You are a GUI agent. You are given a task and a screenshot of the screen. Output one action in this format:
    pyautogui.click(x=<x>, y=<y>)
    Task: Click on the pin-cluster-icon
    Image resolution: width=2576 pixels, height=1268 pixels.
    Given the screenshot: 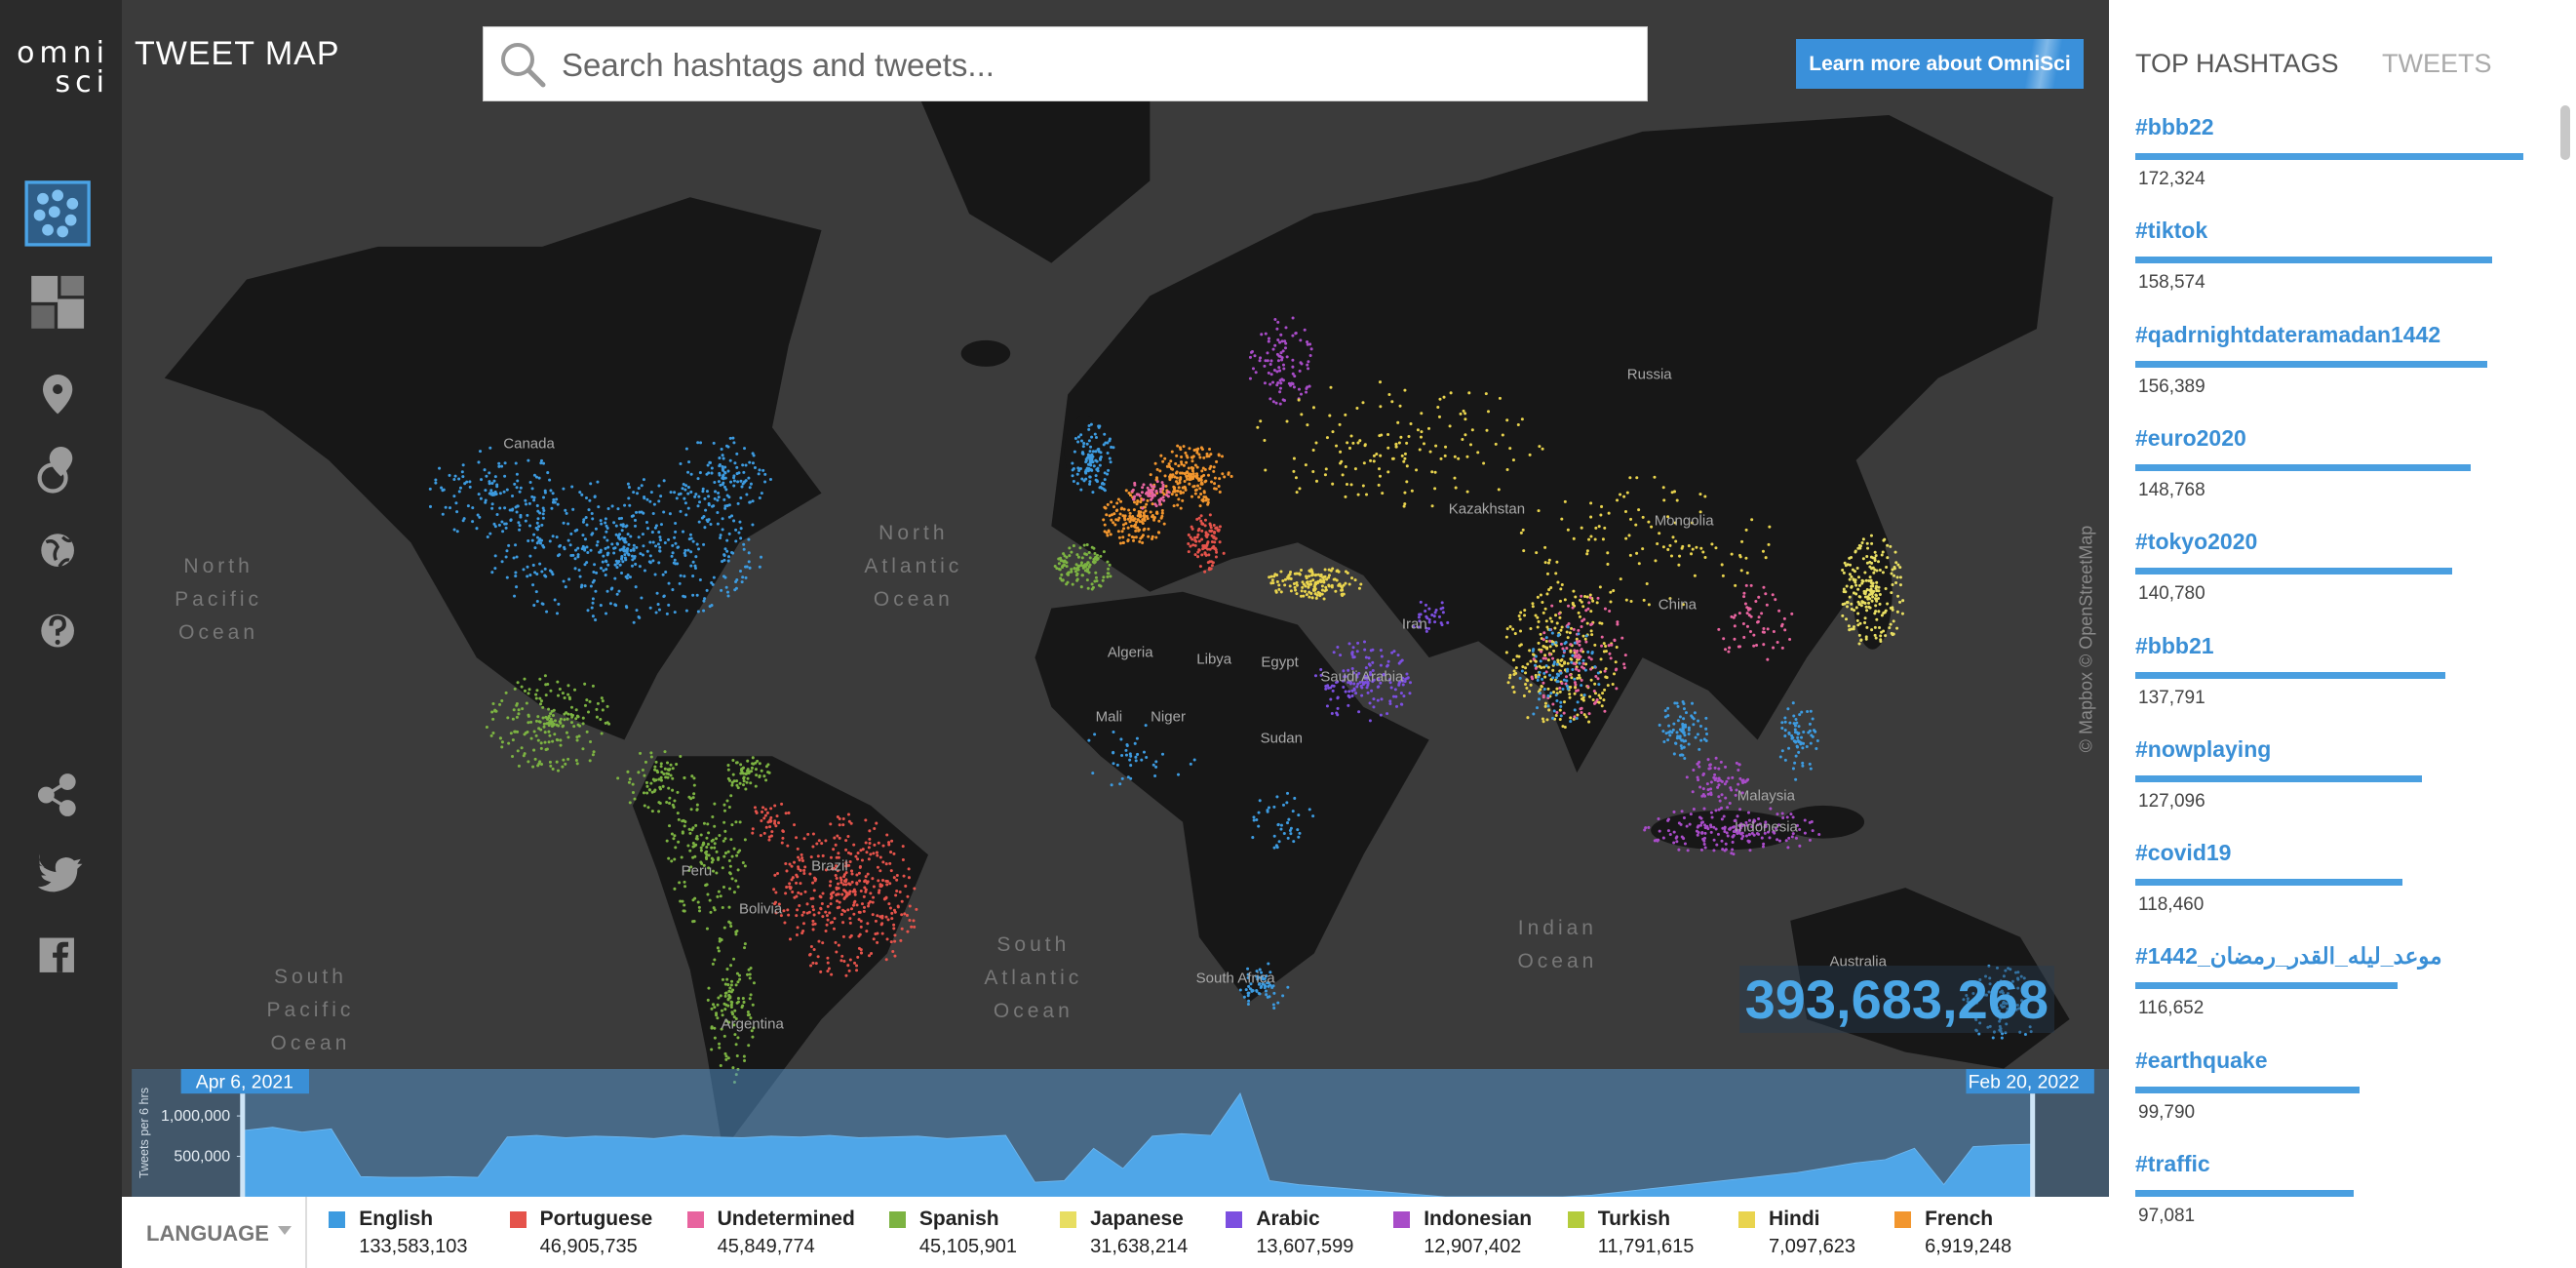 What is the action you would take?
    pyautogui.click(x=55, y=470)
    